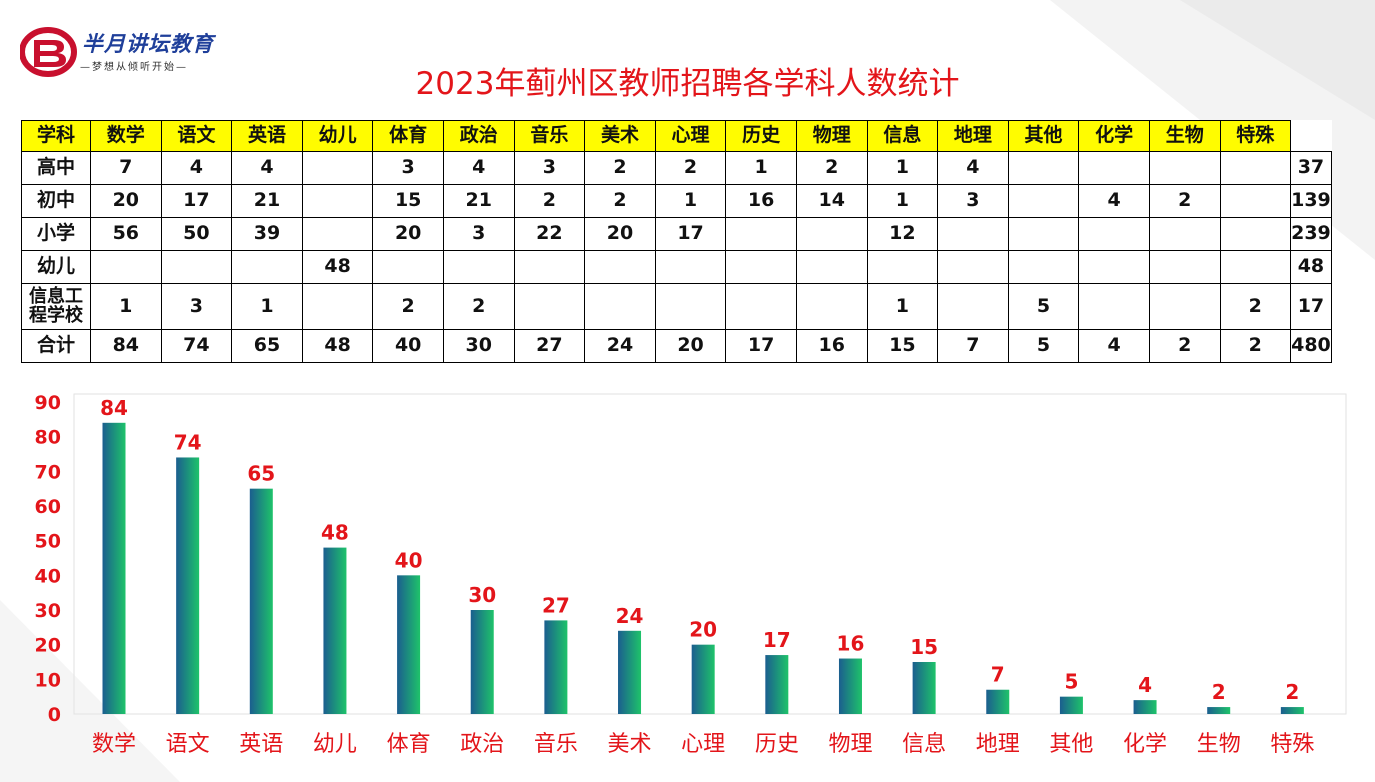 This screenshot has height=782, width=1375. What do you see at coordinates (777, 744) in the screenshot?
I see `x-category-label: 历史` at bounding box center [777, 744].